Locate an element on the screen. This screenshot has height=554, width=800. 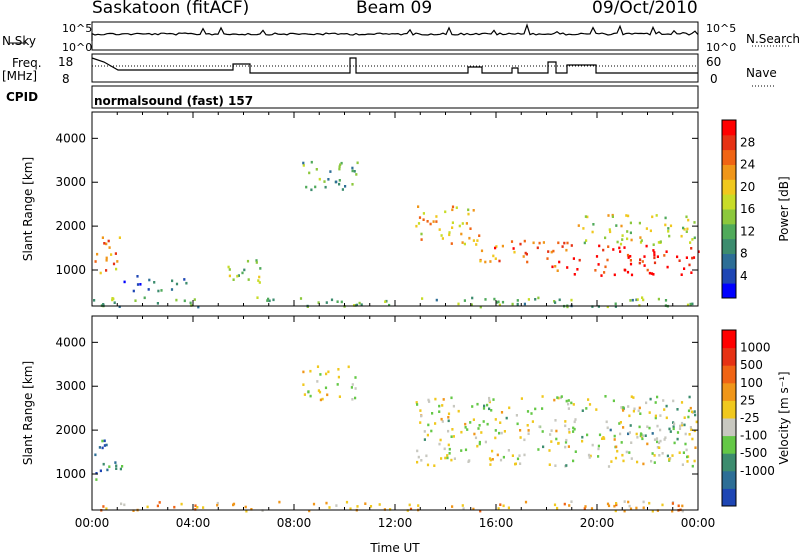
colorbar-tick: -100 is located at coordinates (753, 436).